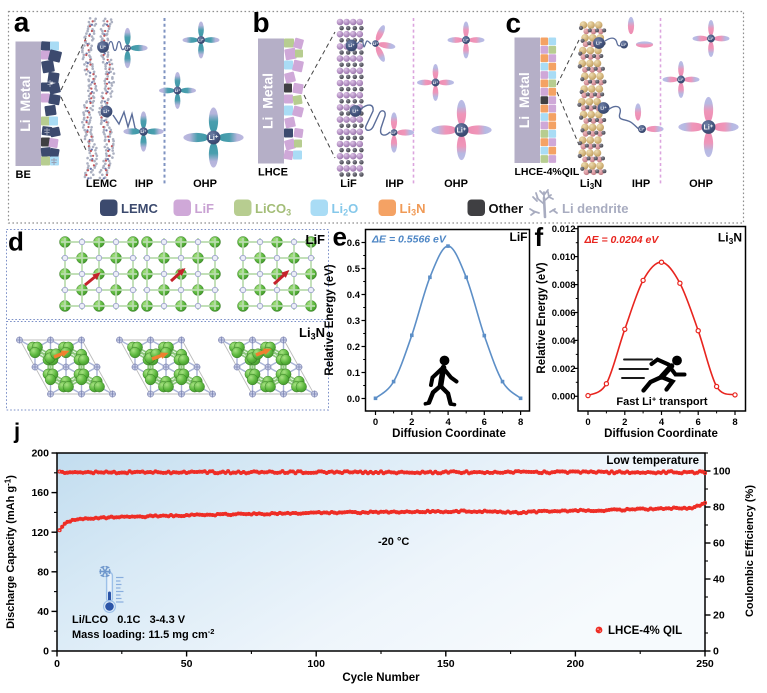 The height and width of the screenshot is (693, 767). I want to click on svg-text: 0.3, so click(353, 321).